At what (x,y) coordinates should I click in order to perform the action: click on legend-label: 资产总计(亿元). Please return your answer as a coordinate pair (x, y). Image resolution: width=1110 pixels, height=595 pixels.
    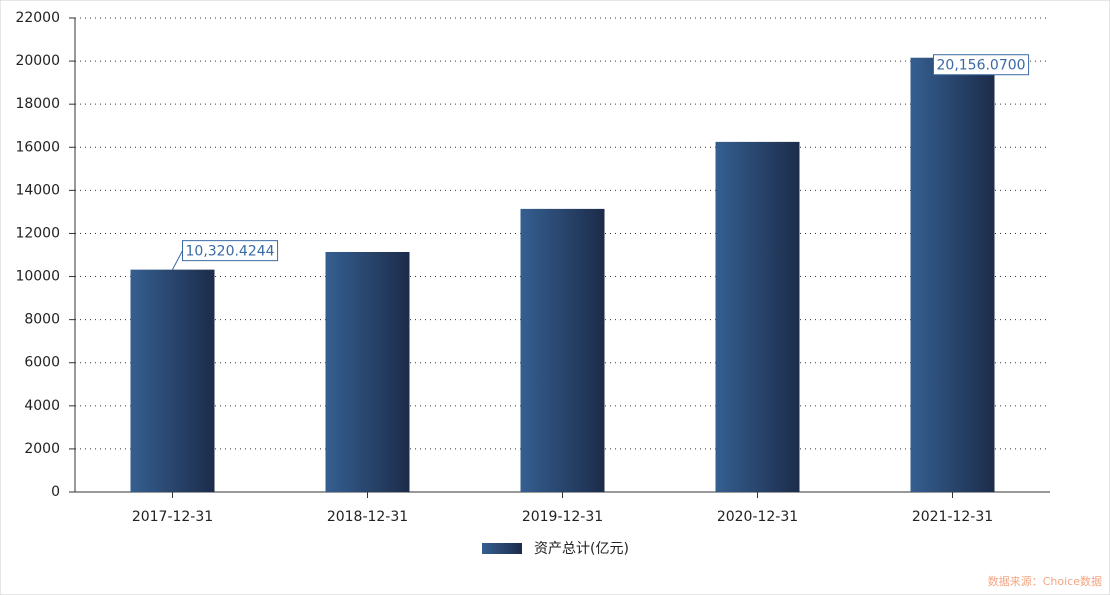
    Looking at the image, I should click on (581, 549).